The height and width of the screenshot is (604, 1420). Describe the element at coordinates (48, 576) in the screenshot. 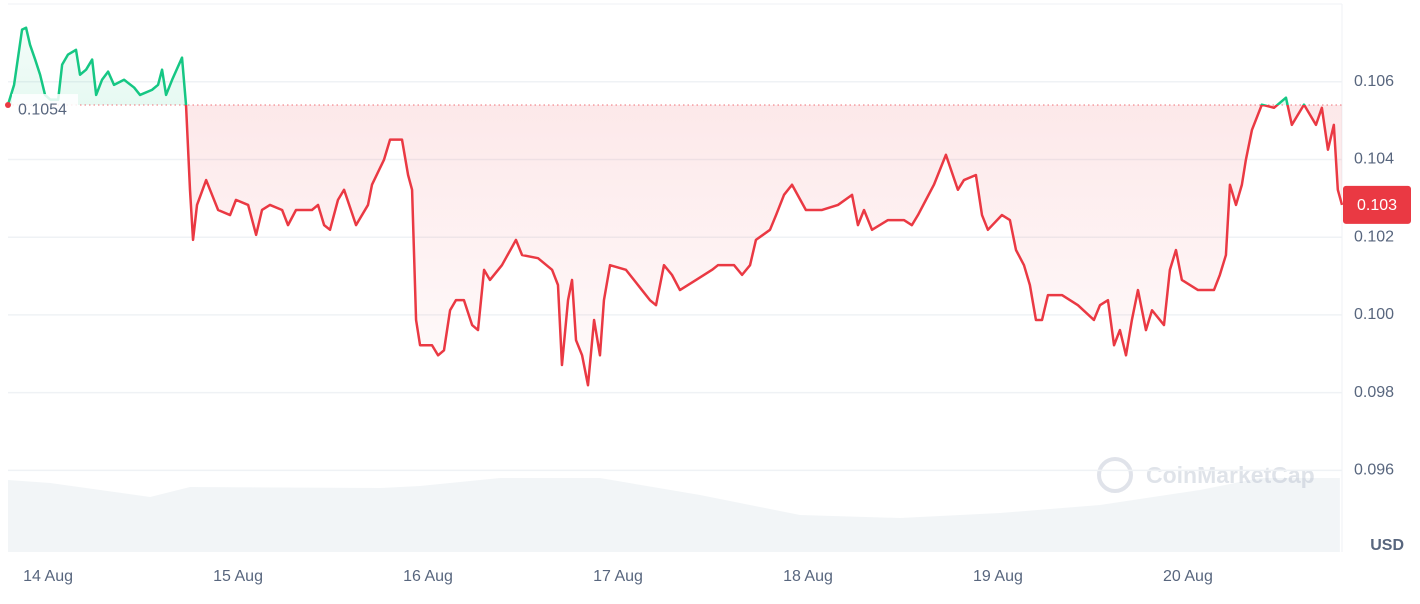

I see `x-tick-label: 14 Aug` at that location.